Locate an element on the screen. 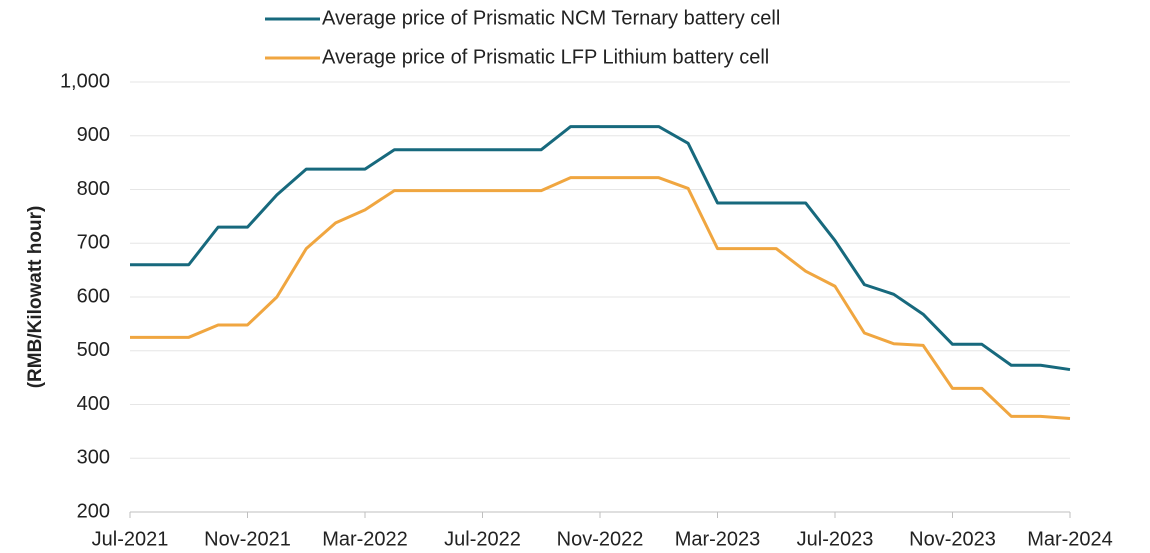  x-tick-label: Nov-2023 is located at coordinates (952, 539).